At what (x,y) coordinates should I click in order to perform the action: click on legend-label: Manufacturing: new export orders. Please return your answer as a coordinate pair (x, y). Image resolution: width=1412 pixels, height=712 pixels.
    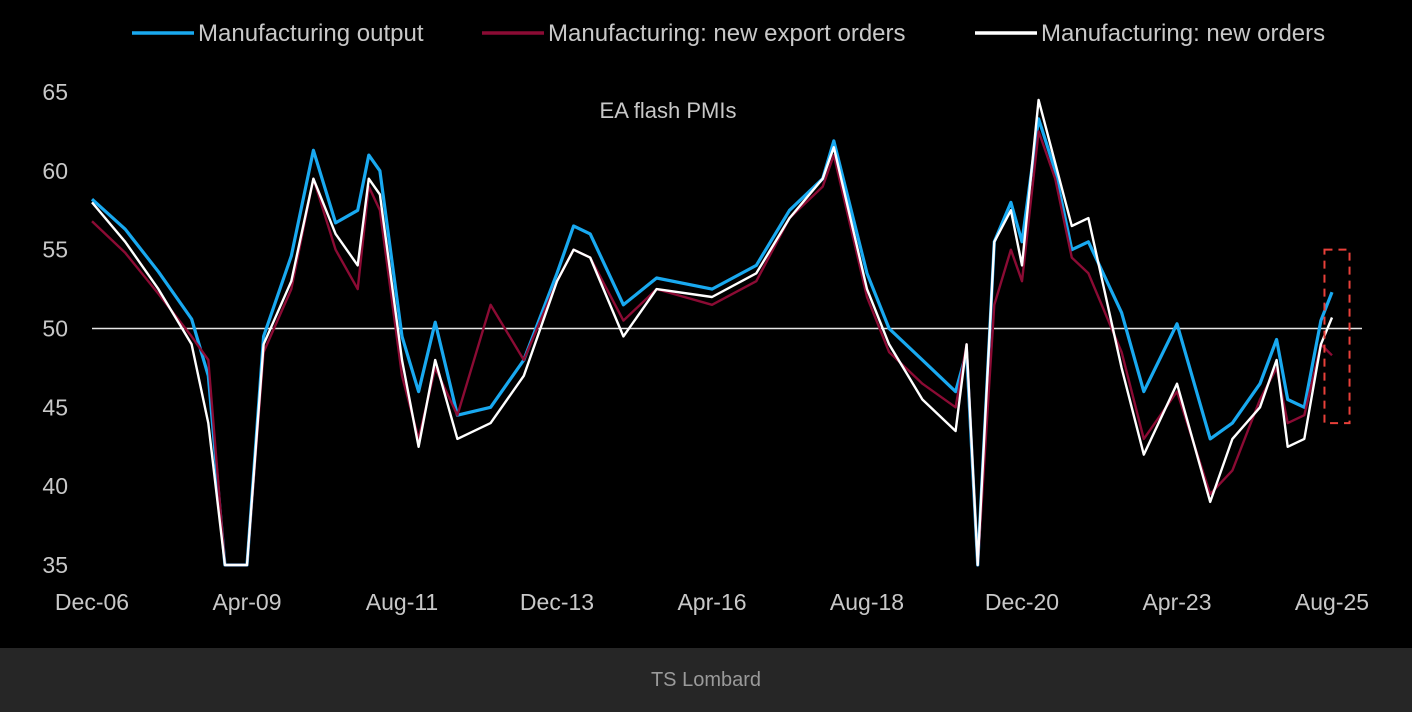
    Looking at the image, I should click on (727, 33).